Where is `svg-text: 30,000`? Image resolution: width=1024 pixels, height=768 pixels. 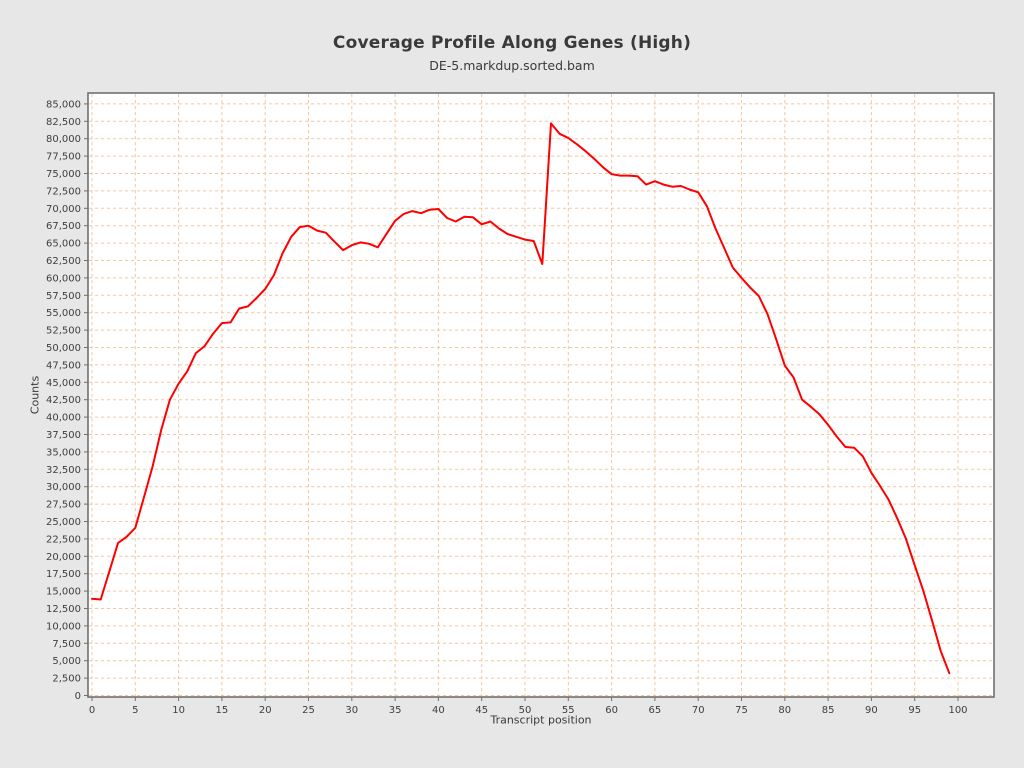 svg-text: 30,000 is located at coordinates (63, 487).